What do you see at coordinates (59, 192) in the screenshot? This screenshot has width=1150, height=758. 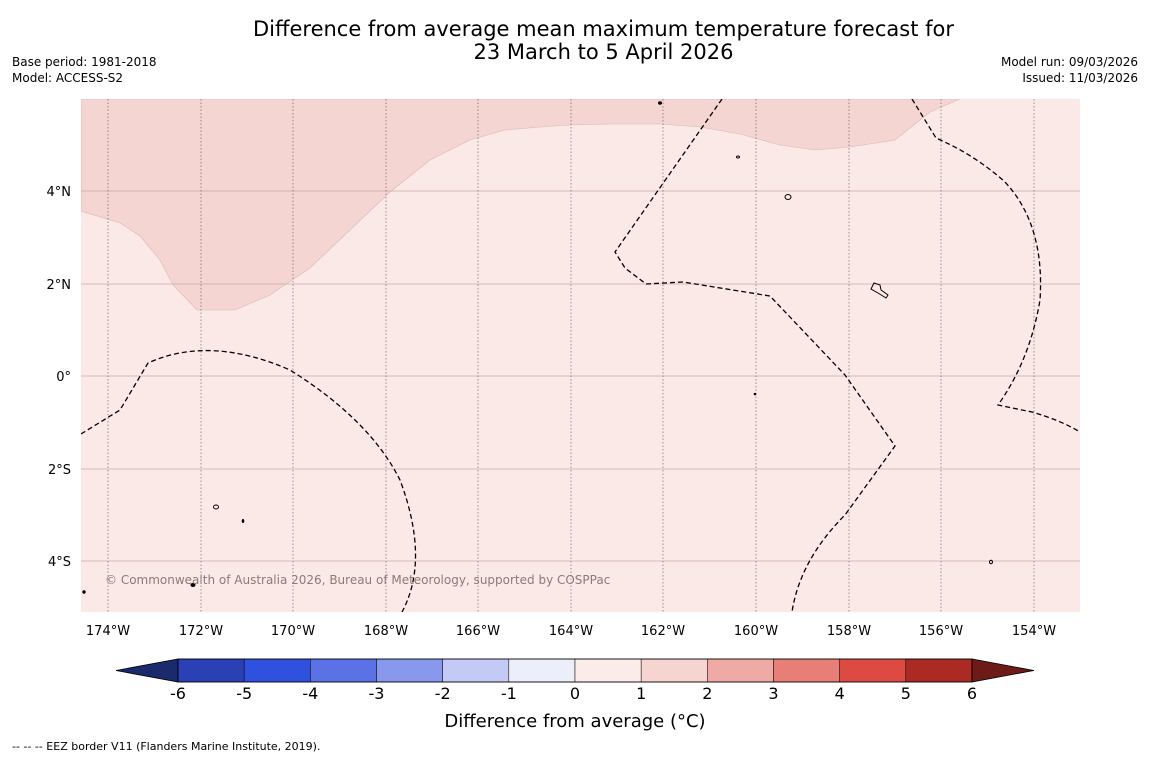 I see `lat-label: 4°N` at bounding box center [59, 192].